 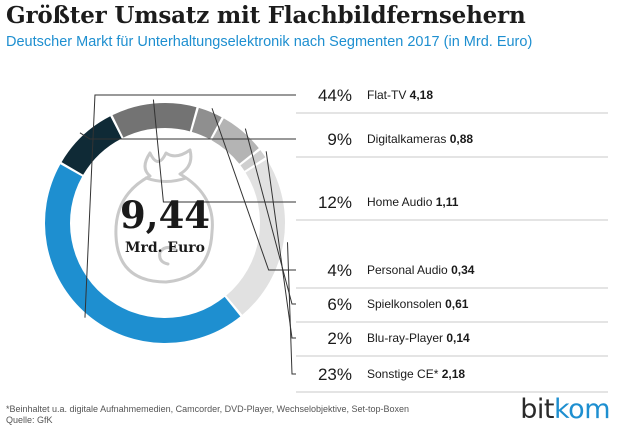 I want to click on slice-label: Home Audio 1,11, so click(x=413, y=202).